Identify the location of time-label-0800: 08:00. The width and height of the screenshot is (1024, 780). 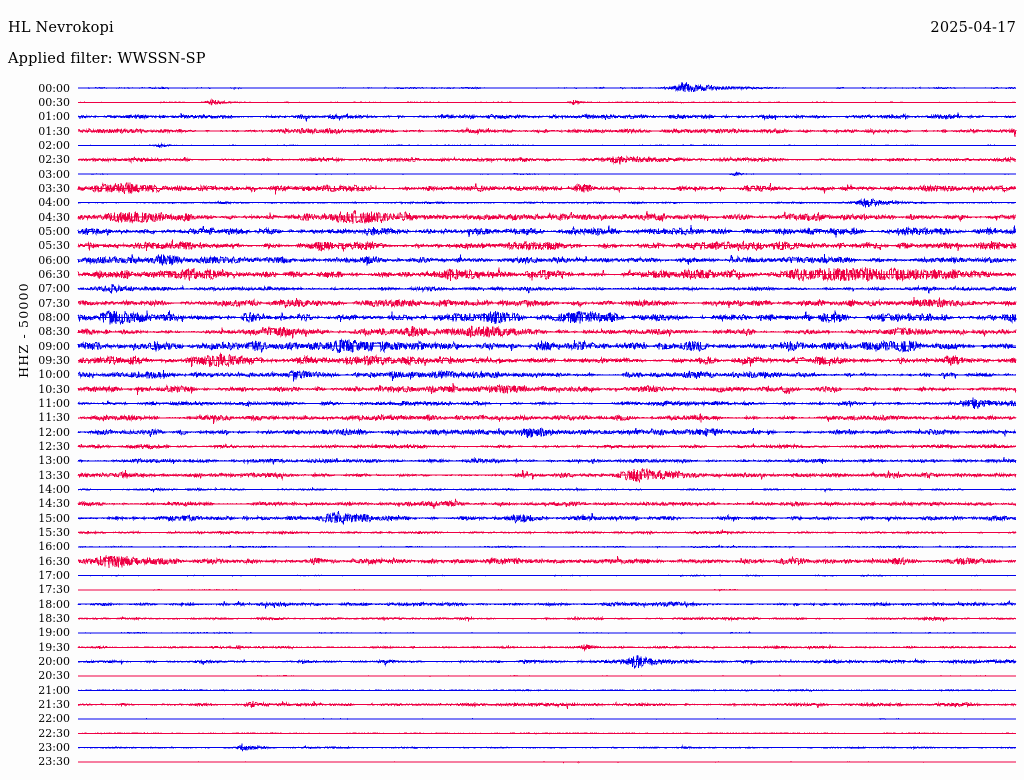
(54, 317).